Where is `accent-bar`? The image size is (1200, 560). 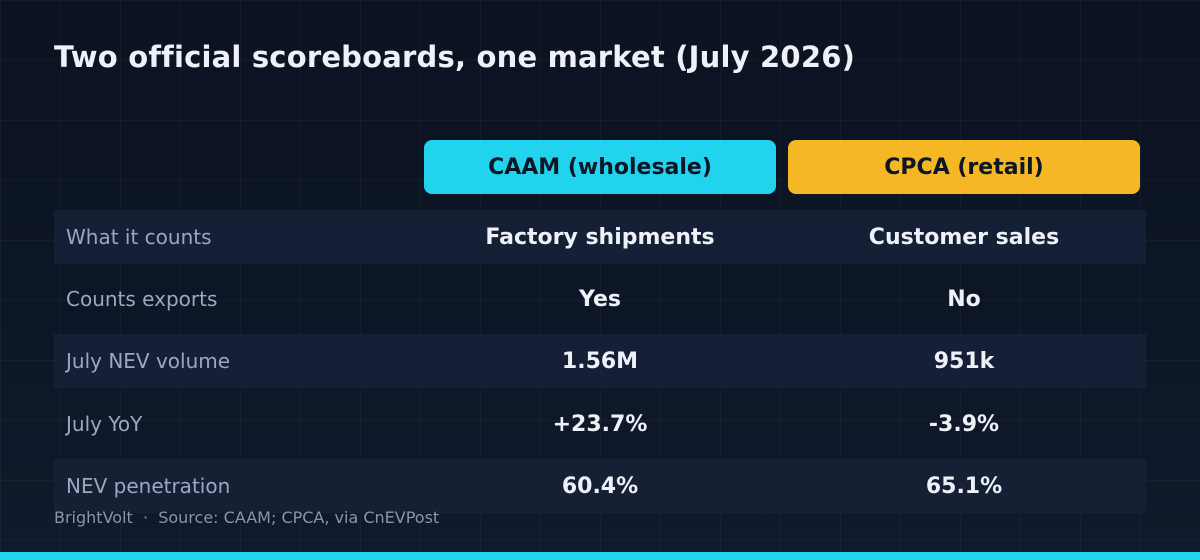 accent-bar is located at coordinates (600, 556).